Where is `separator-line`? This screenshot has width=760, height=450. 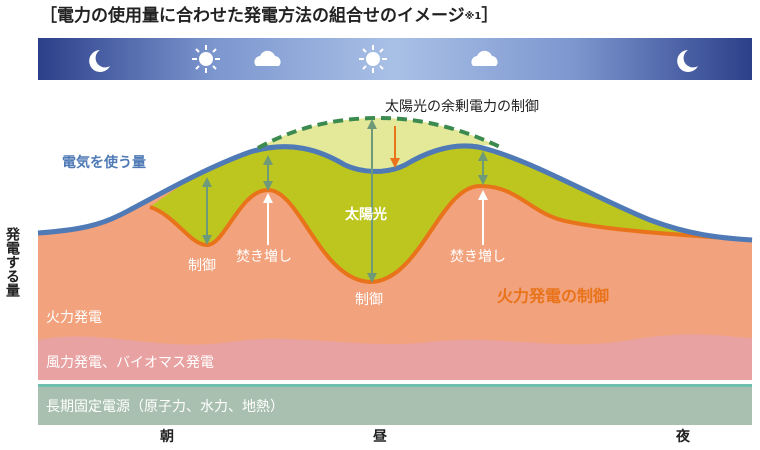
separator-line is located at coordinates (395, 385).